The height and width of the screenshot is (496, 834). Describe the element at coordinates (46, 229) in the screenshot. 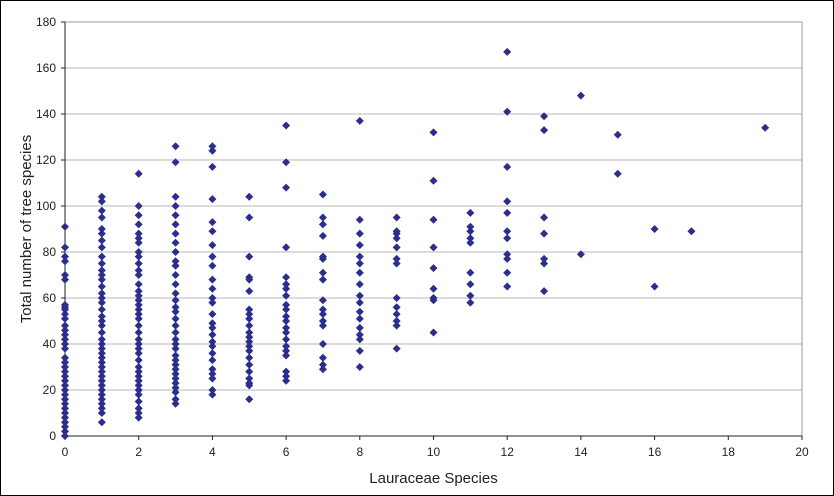

I see `y-tick-labels: 0 20 40 60 80 100 120 140 160 180` at that location.